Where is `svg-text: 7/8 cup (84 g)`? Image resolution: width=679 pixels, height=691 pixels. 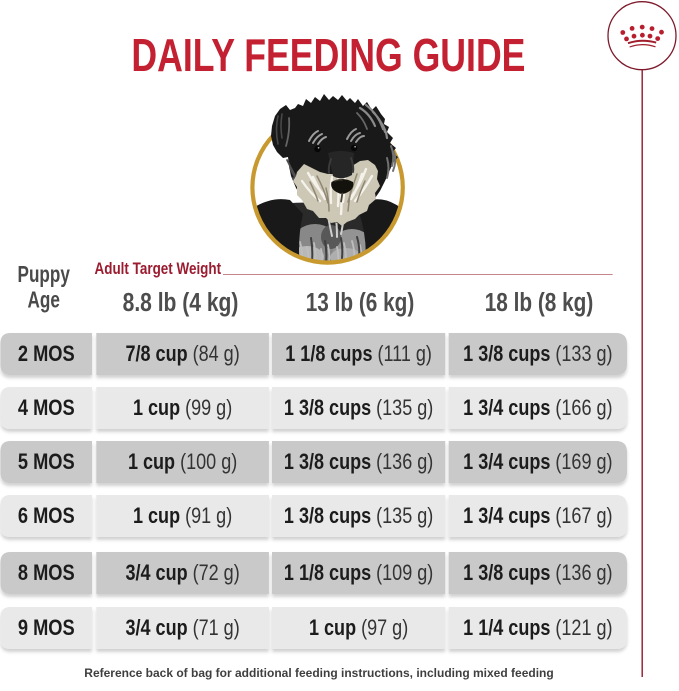 svg-text: 7/8 cup (84 g) is located at coordinates (182, 354).